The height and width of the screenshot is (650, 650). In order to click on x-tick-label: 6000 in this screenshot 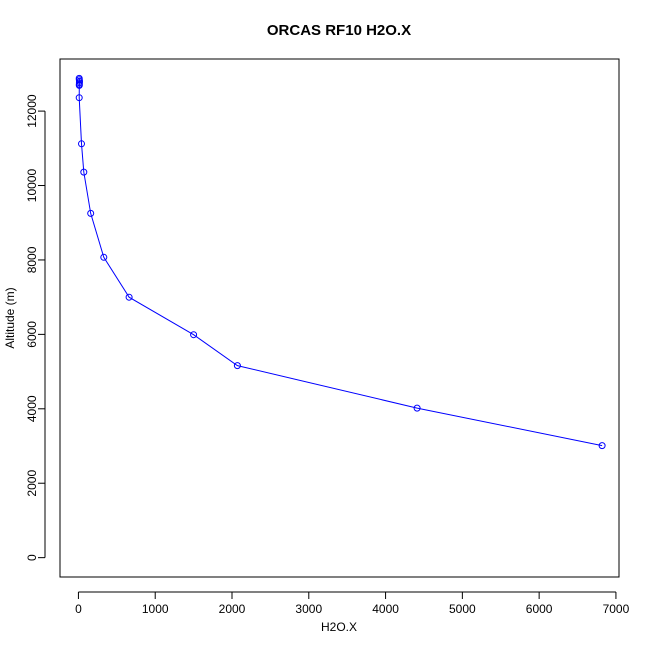, I will do `click(539, 609)`.